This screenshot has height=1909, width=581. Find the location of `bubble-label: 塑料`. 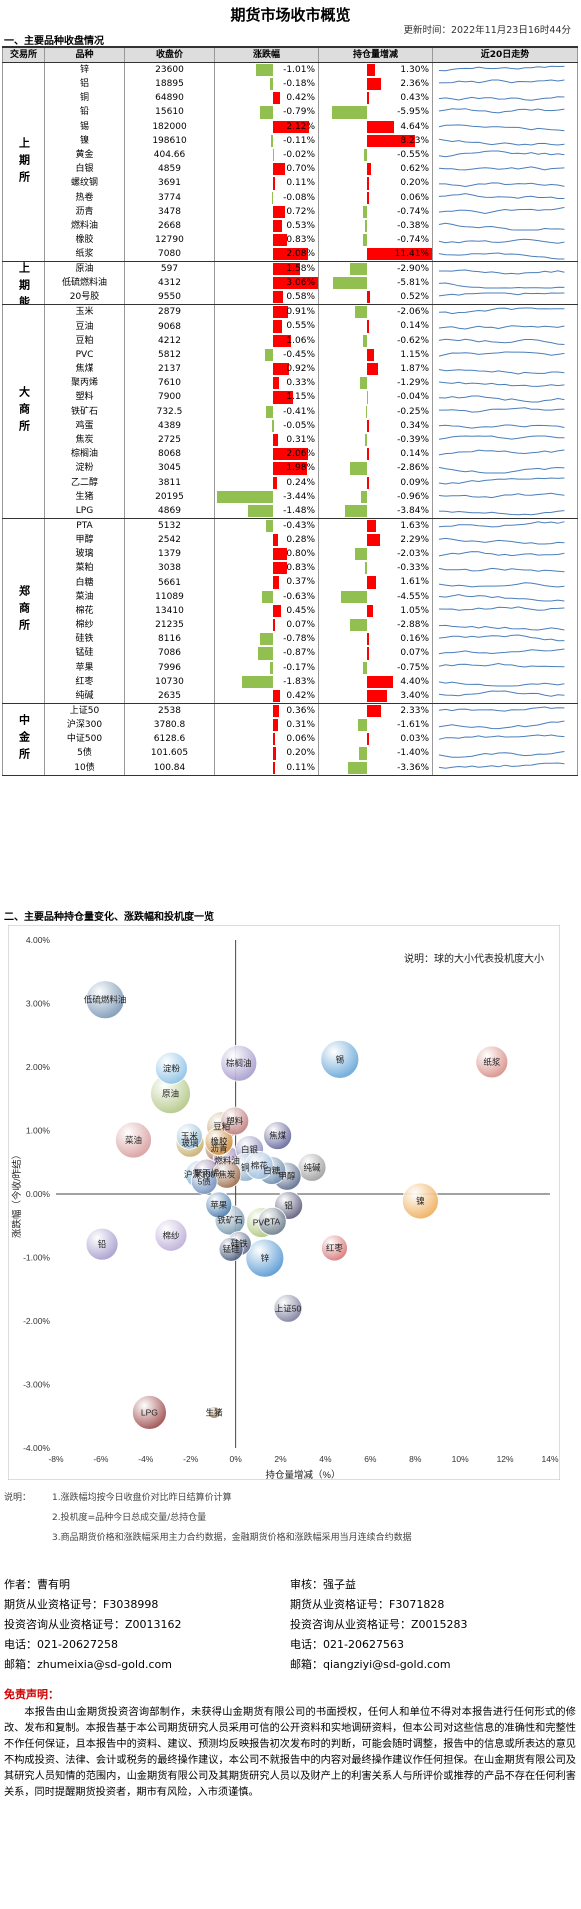

bubble-label: 塑料 is located at coordinates (235, 1121).